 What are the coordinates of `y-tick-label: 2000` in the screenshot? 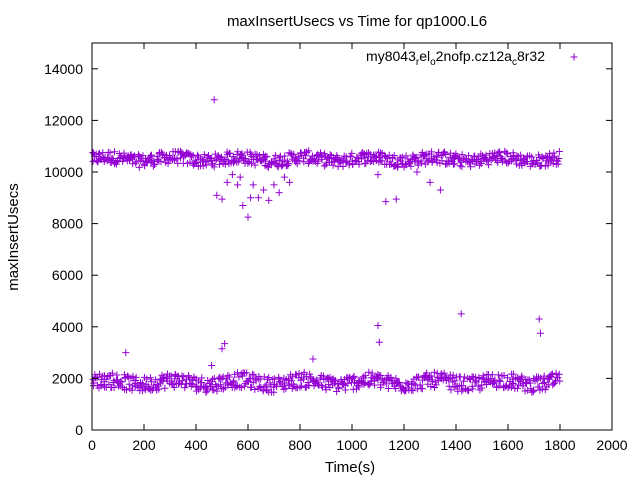 It's located at (67, 378).